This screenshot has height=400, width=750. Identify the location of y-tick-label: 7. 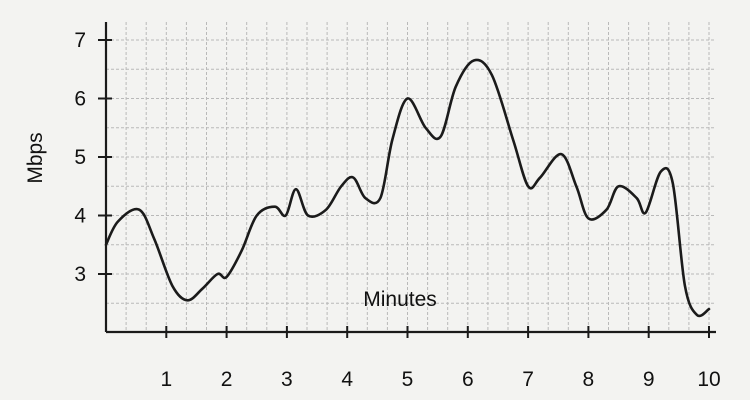
(80, 40).